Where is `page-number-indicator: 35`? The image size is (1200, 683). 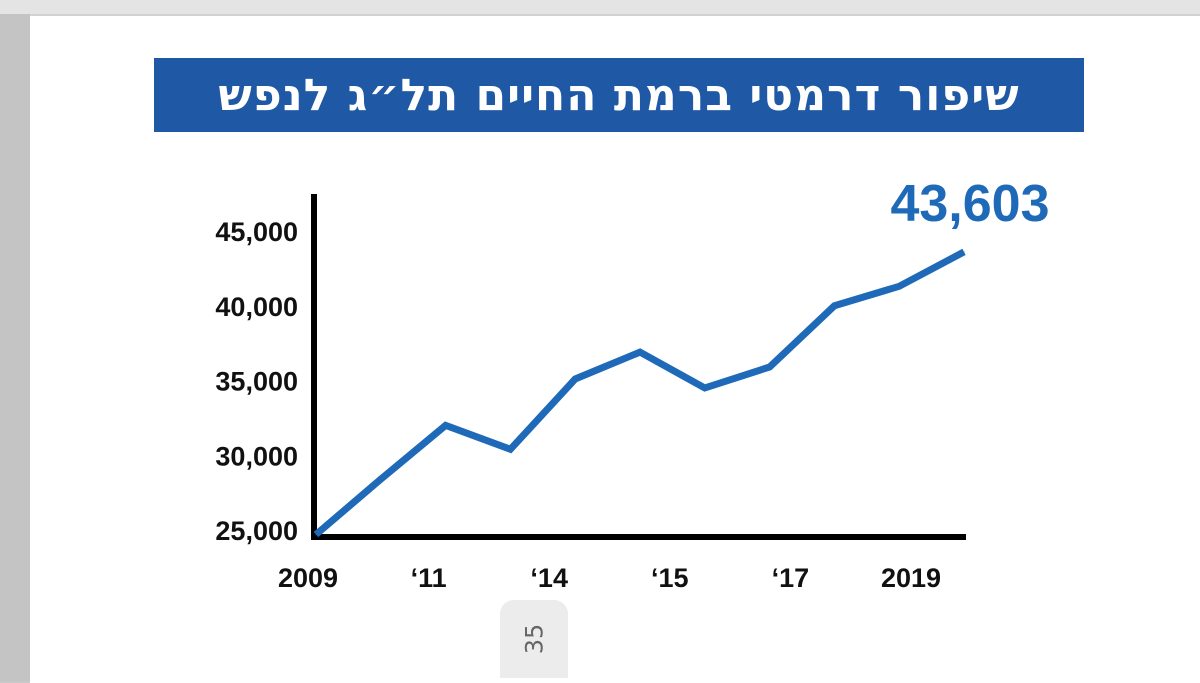 page-number-indicator: 35 is located at coordinates (534, 639).